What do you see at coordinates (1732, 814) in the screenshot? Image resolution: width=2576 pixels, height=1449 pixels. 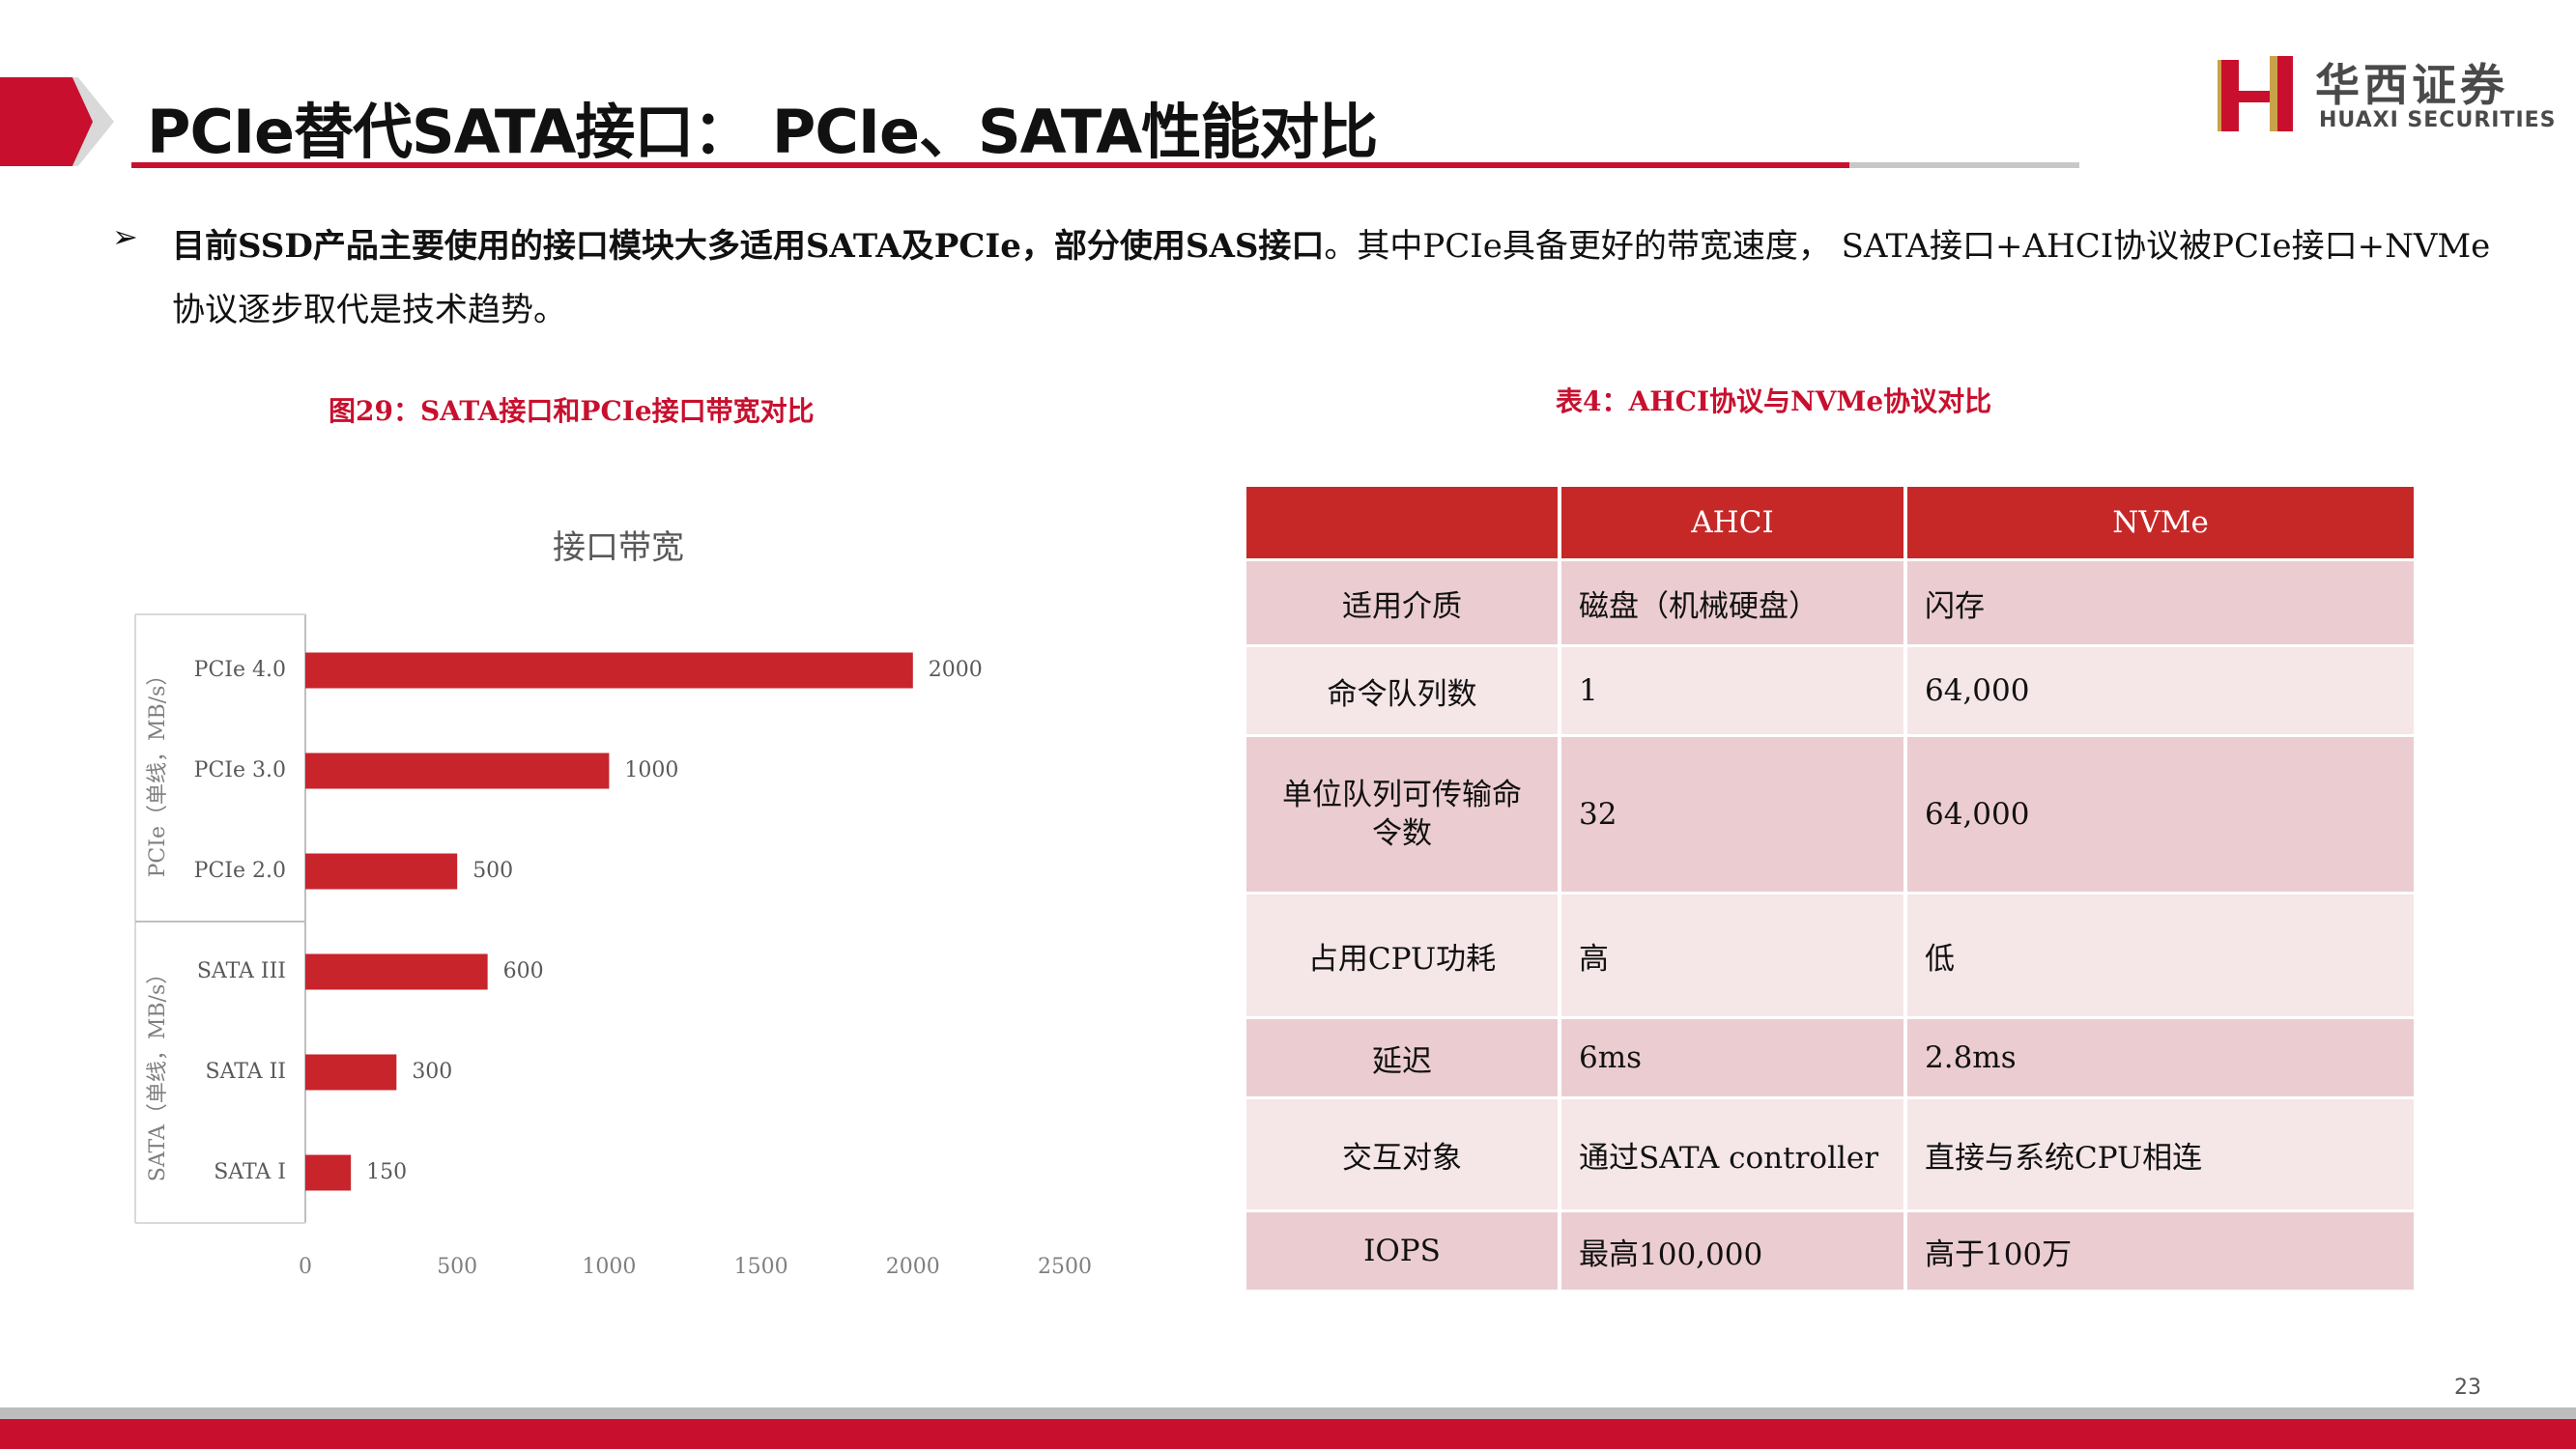 I see `ahci-cell: 32` at bounding box center [1732, 814].